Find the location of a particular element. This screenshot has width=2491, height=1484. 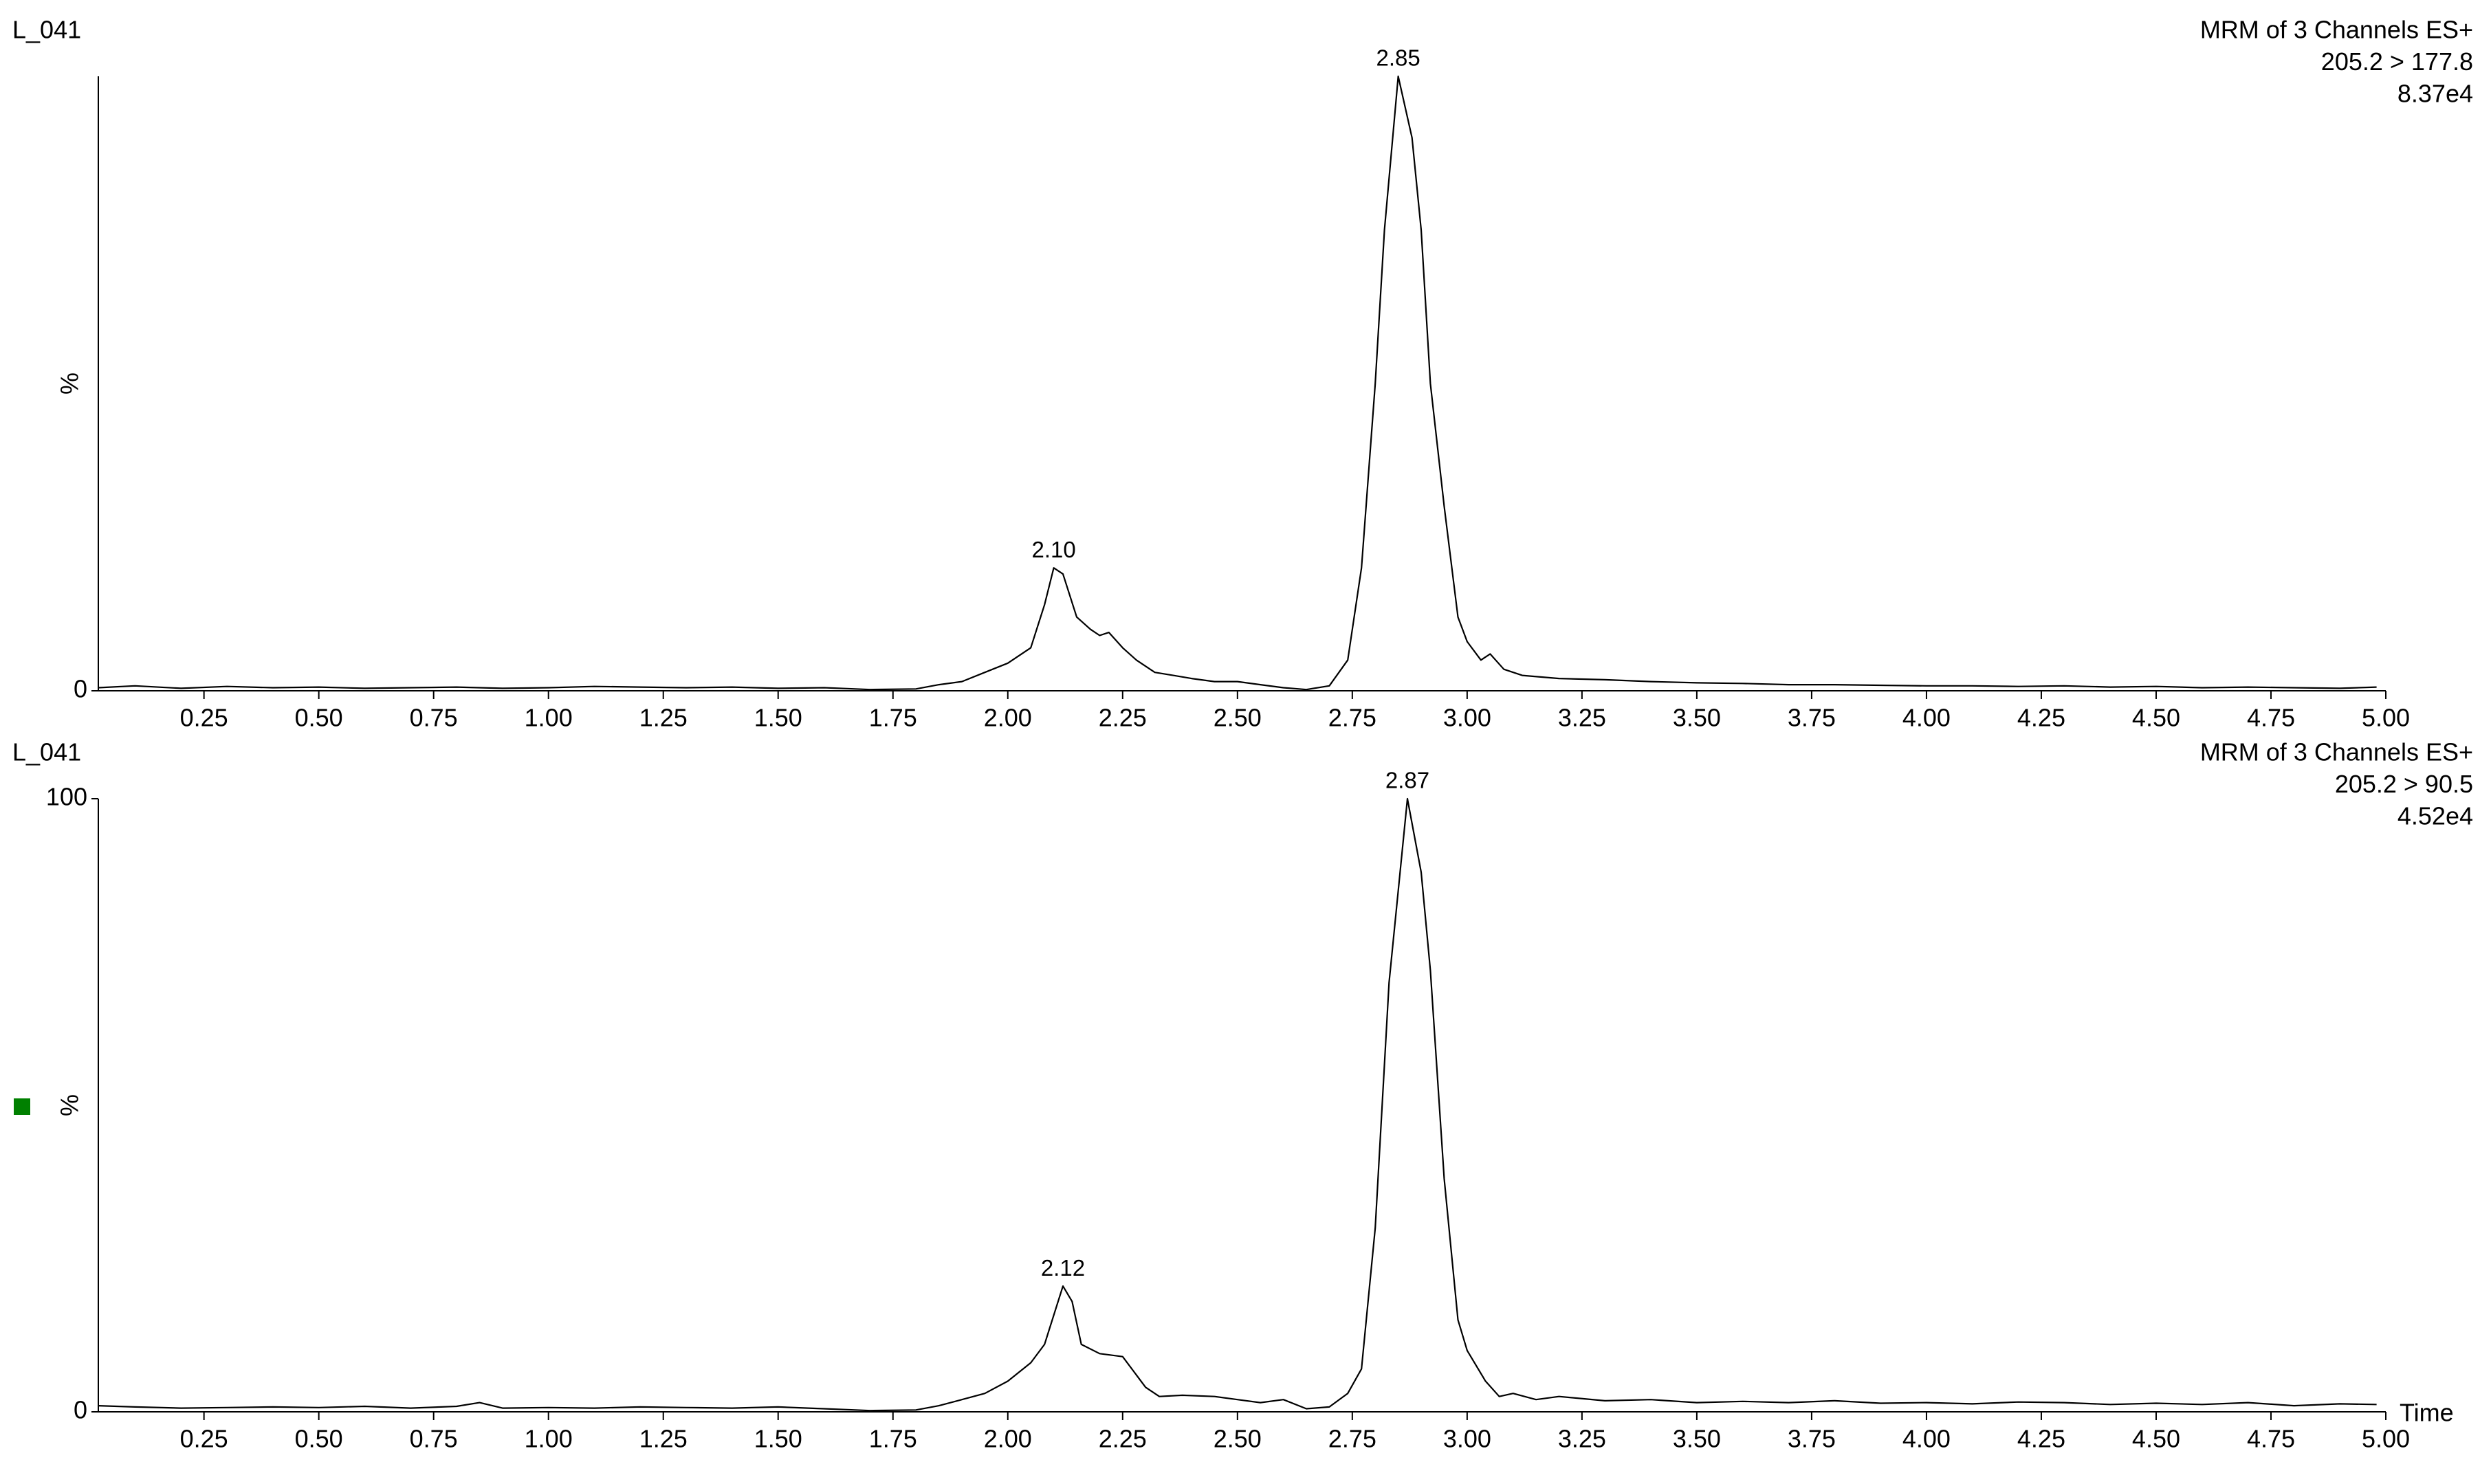

trace-marker is located at coordinates (22, 1106).